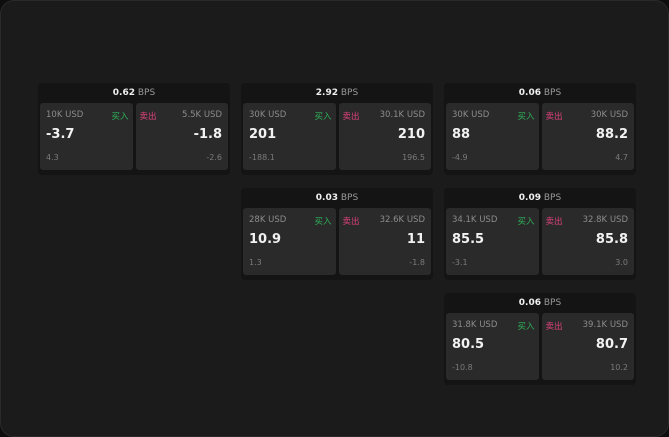 The height and width of the screenshot is (437, 669). I want to click on buy-quantity: 34.1K USD, so click(475, 220).